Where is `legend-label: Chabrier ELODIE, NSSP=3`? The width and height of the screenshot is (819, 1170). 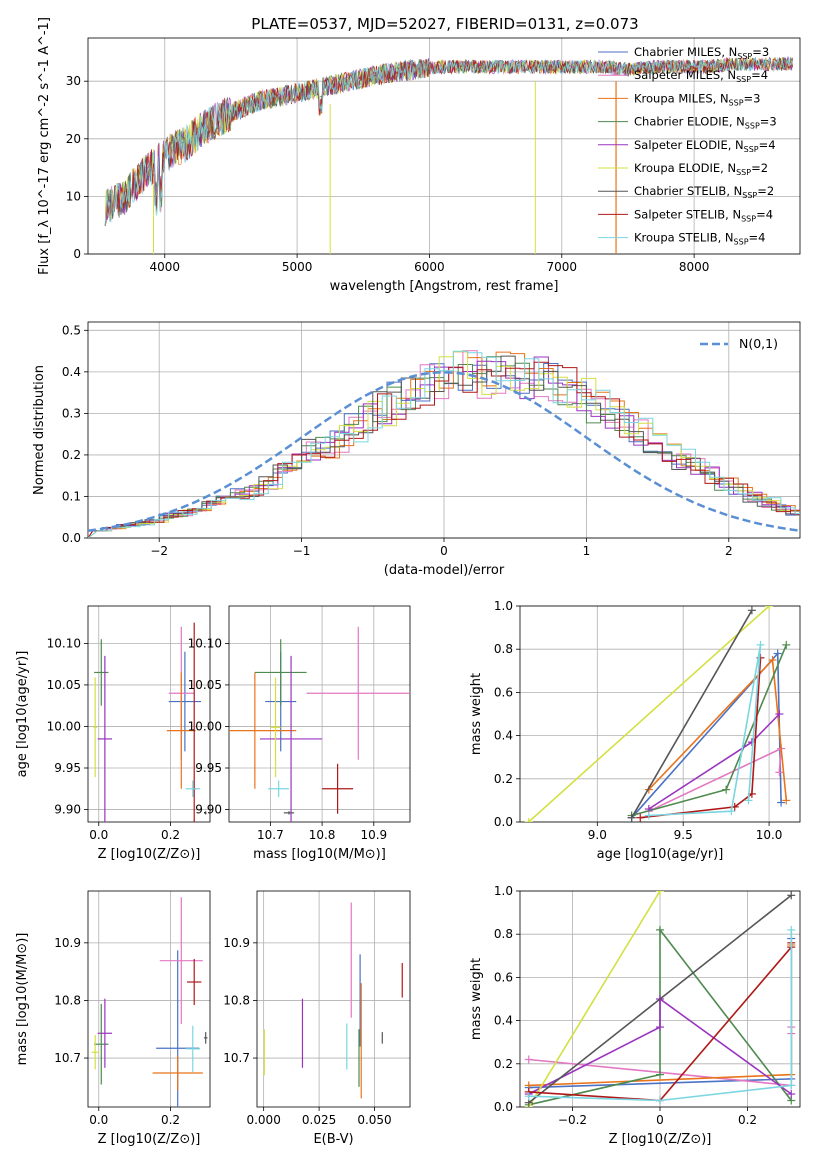 legend-label: Chabrier ELODIE, NSSP=3 is located at coordinates (705, 123).